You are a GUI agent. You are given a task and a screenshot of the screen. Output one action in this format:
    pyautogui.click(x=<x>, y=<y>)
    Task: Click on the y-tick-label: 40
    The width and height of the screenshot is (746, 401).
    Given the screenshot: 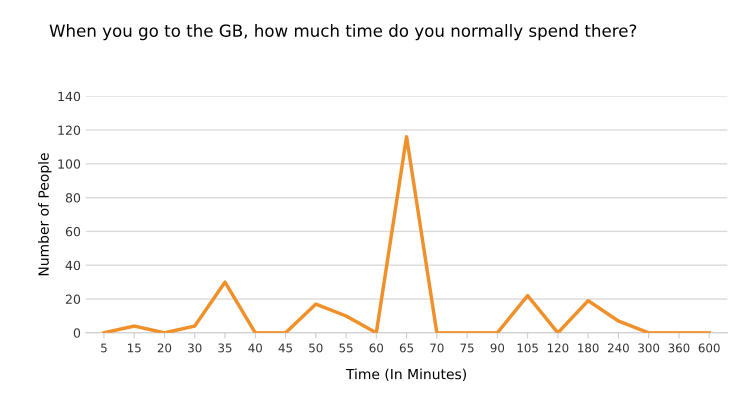 What is the action you would take?
    pyautogui.click(x=73, y=265)
    